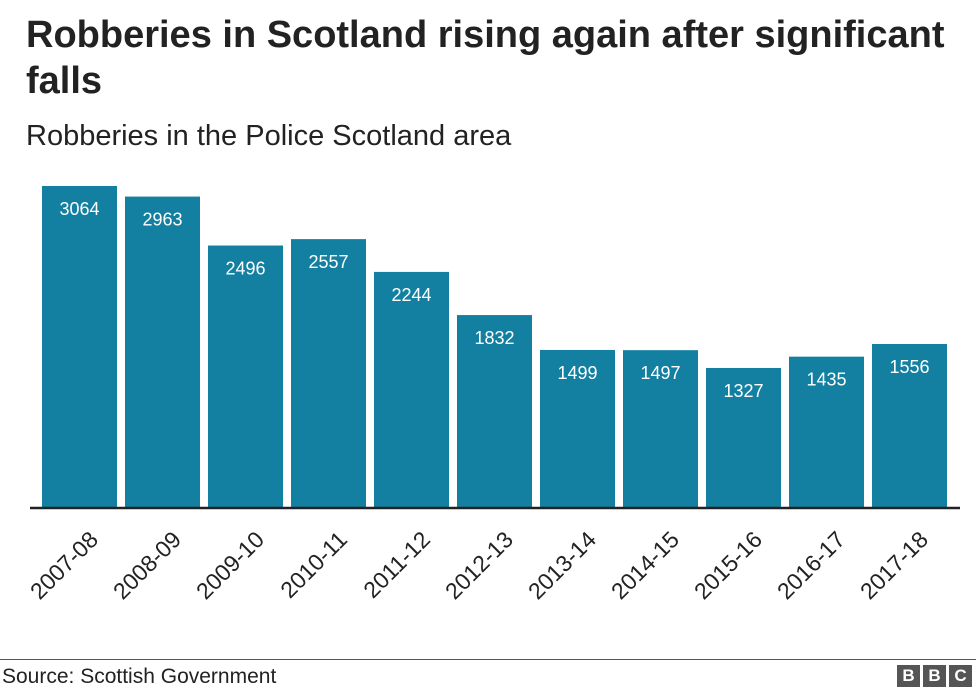  Describe the element at coordinates (660, 373) in the screenshot. I see `bar-value-label: 1497` at that location.